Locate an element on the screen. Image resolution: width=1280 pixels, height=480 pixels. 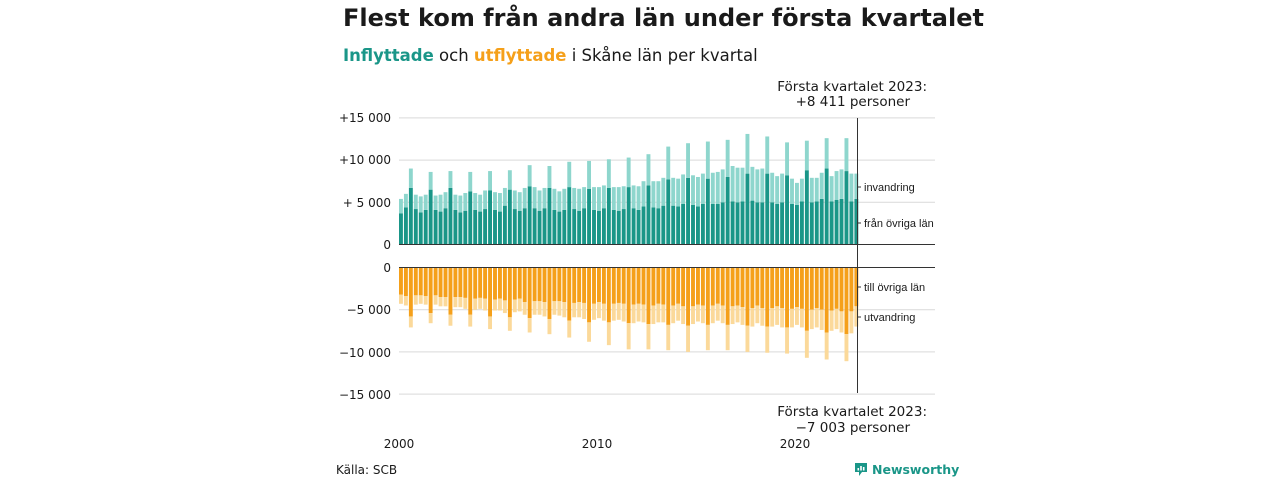
x-tick-2010: 2010 is located at coordinates (597, 444).